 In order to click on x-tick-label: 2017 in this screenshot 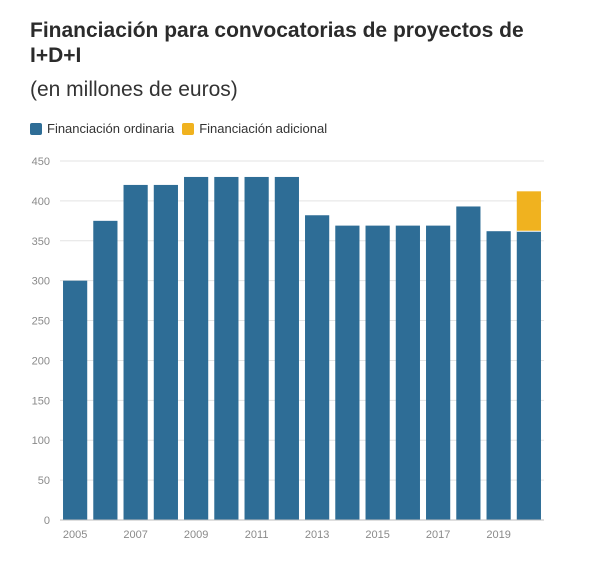, I will do `click(438, 535)`.